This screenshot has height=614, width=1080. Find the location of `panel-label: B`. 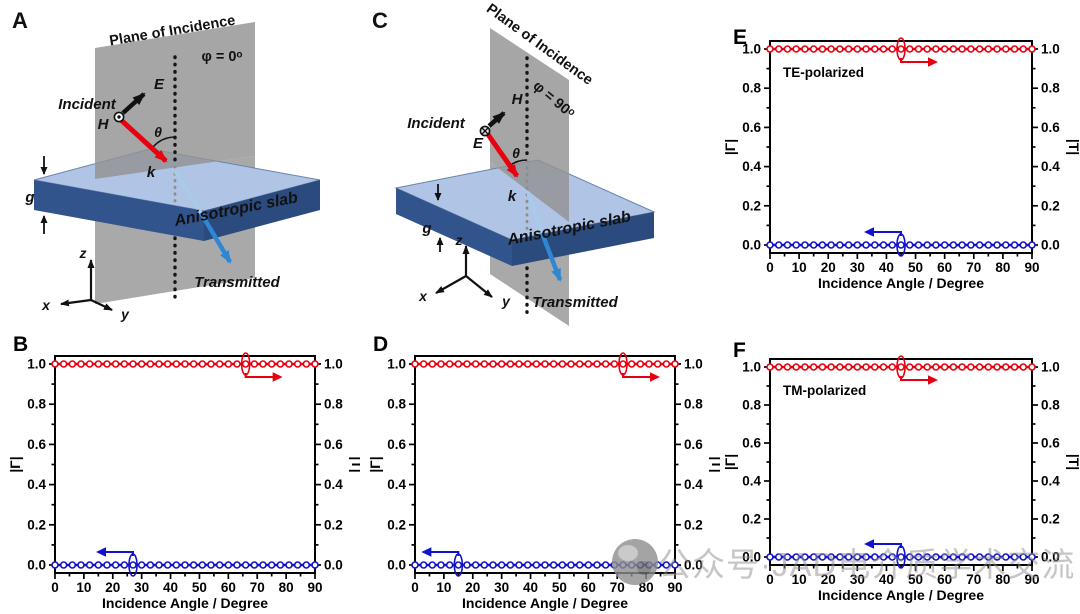

panel-label: B is located at coordinates (20, 344).